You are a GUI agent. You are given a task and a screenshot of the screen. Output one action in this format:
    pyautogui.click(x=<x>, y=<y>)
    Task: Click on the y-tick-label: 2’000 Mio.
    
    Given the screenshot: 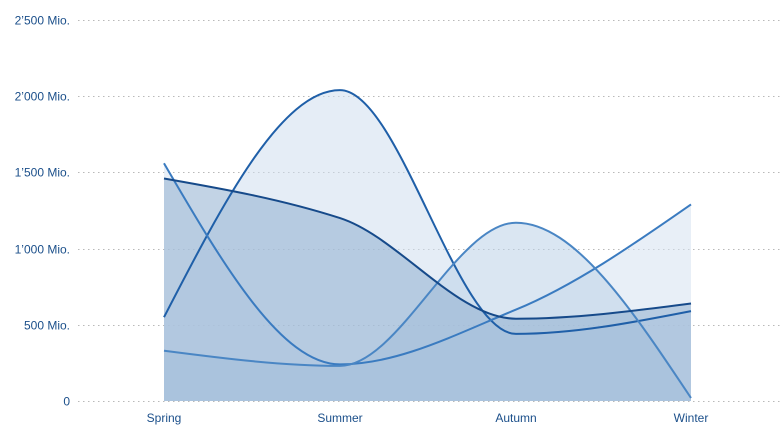 What is the action you would take?
    pyautogui.click(x=42, y=97)
    